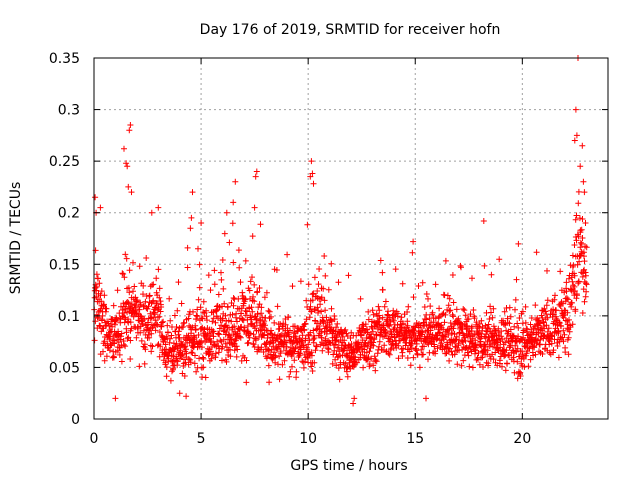 This screenshot has width=640, height=480. I want to click on y-tick-label: 0.2, so click(69, 214).